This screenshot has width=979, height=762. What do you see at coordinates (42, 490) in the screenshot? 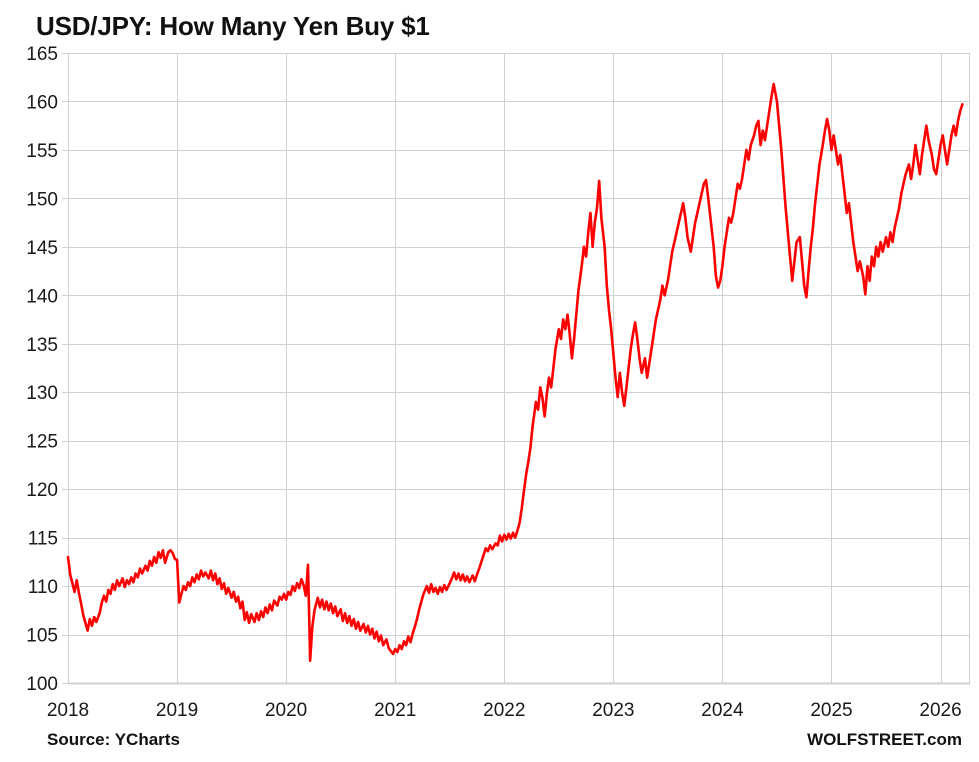
I see `y-tick-label: 120` at bounding box center [42, 490].